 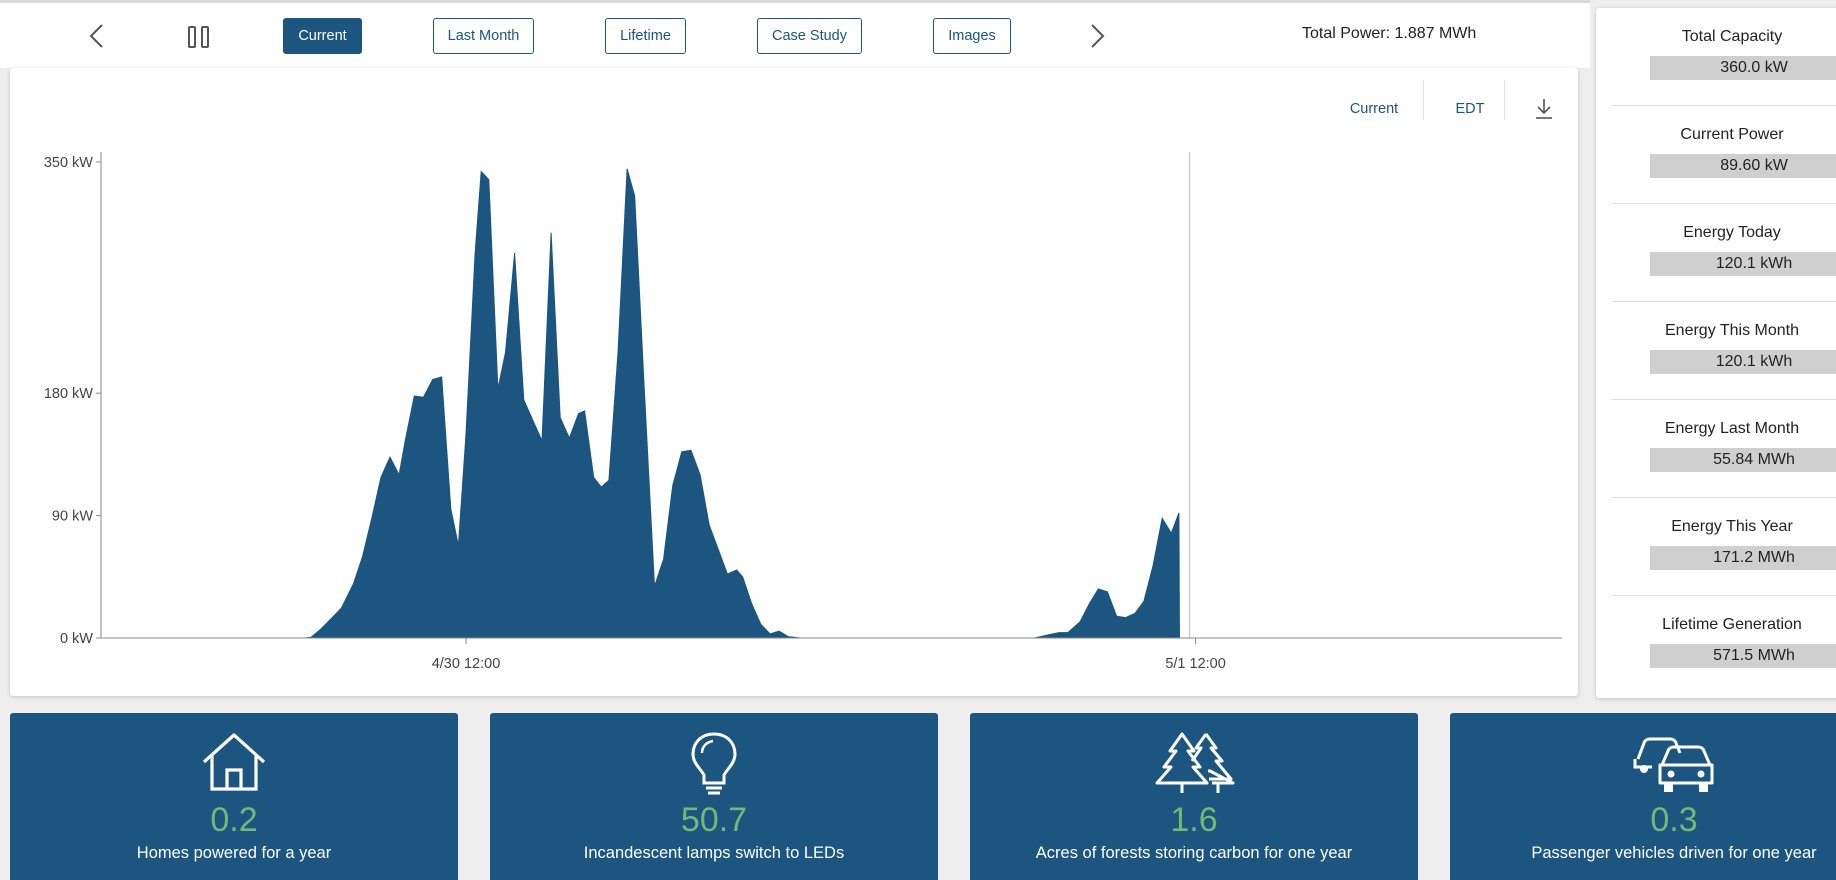 I want to click on next-arrow-icon, so click(x=1097, y=36).